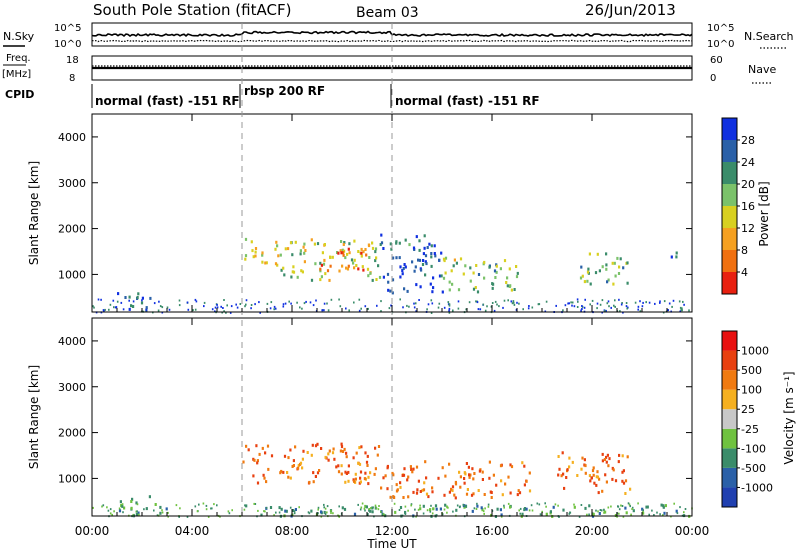 This screenshot has height=554, width=800. What do you see at coordinates (284, 91) in the screenshot?
I see `cpid-segment-2: rbsp 200 RF` at bounding box center [284, 91].